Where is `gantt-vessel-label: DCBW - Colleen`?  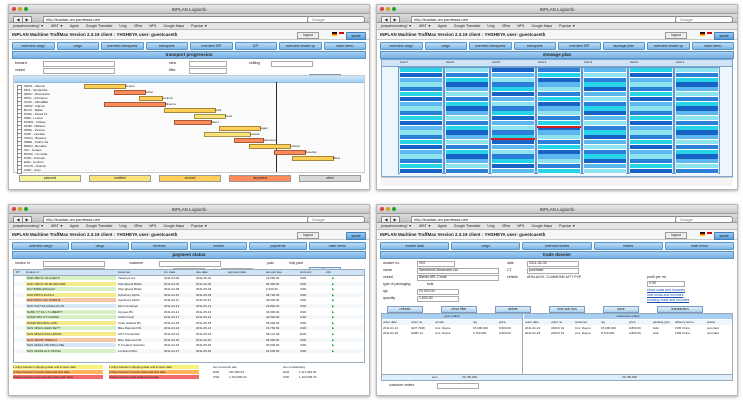
gantt-vessel-label: DCBW - Colleen is located at coordinates (35, 122).